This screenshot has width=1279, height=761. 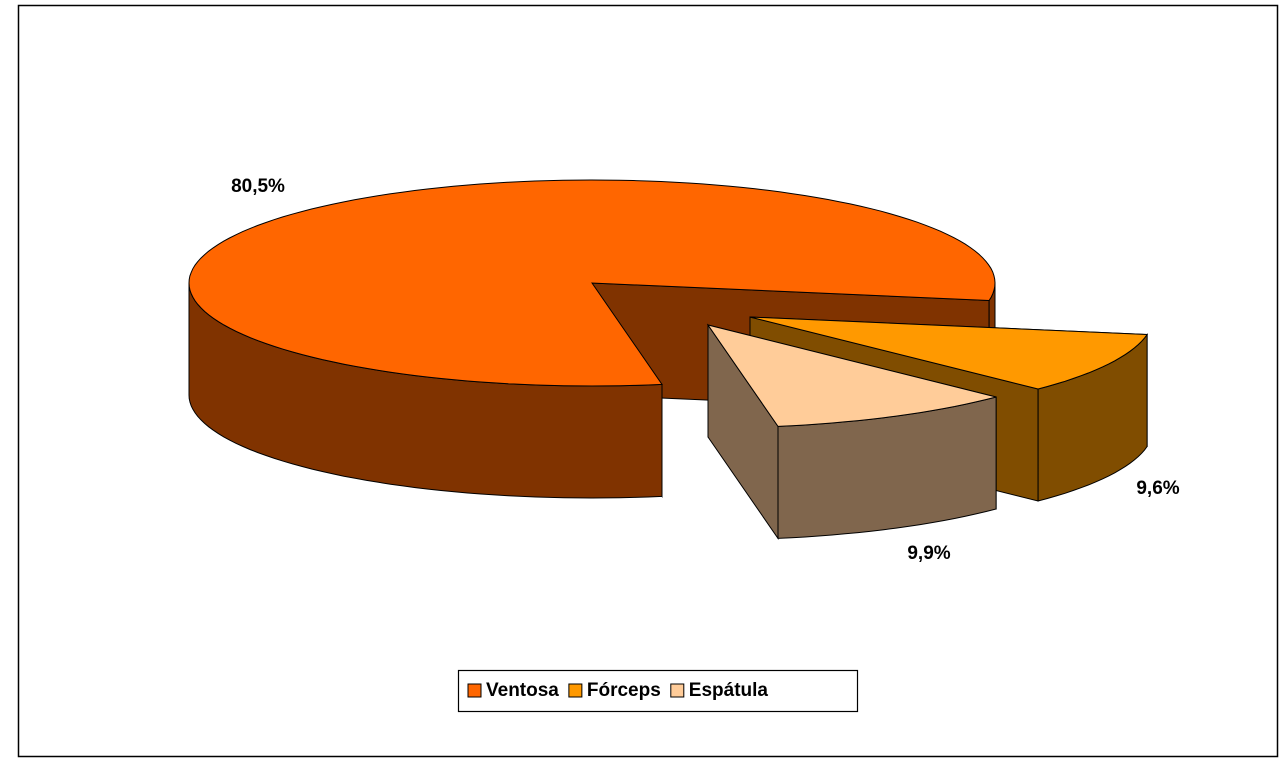 I want to click on legend-label: Ventosa, so click(x=522, y=690).